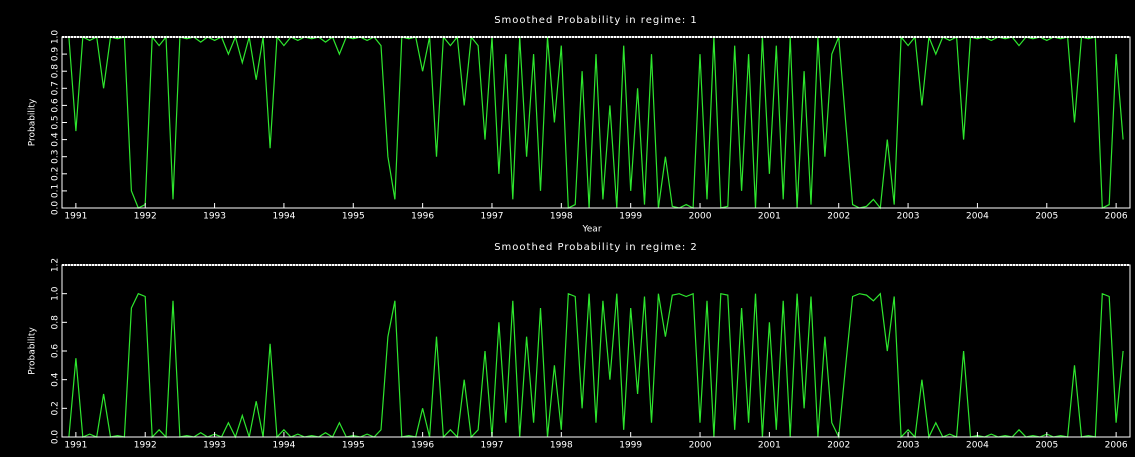 This screenshot has width=1135, height=457. I want to click on y-tick-label: 0.3, so click(56, 157).